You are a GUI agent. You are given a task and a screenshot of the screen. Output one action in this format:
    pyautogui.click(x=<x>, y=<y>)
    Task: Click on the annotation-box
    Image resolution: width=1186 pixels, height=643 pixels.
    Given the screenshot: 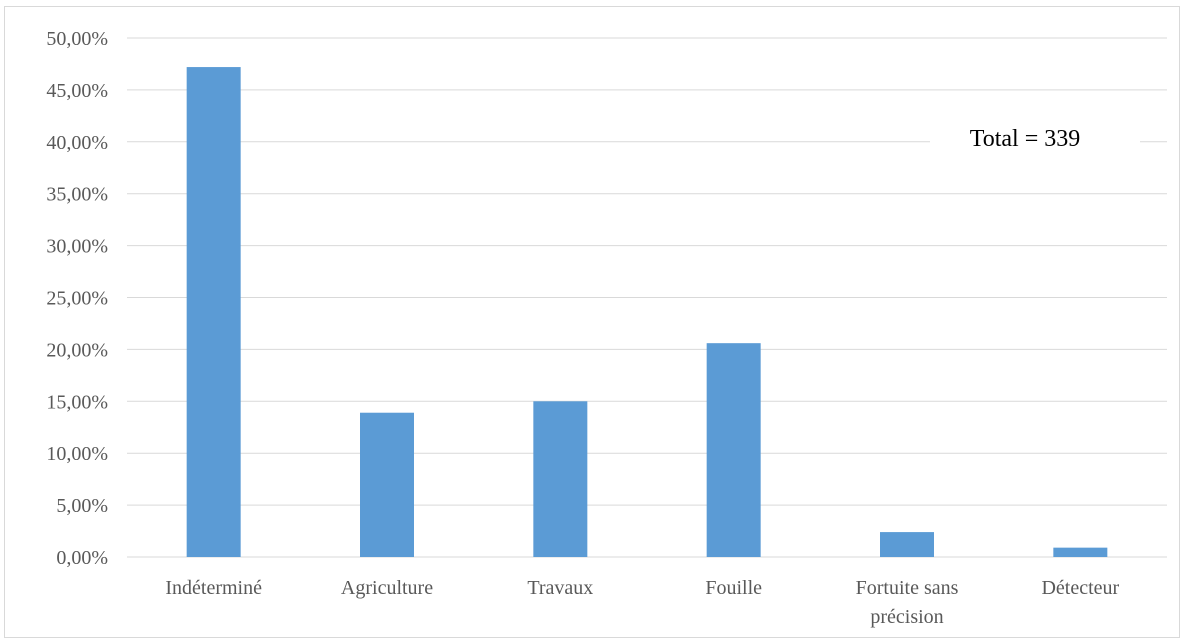 What is the action you would take?
    pyautogui.click(x=1035, y=138)
    